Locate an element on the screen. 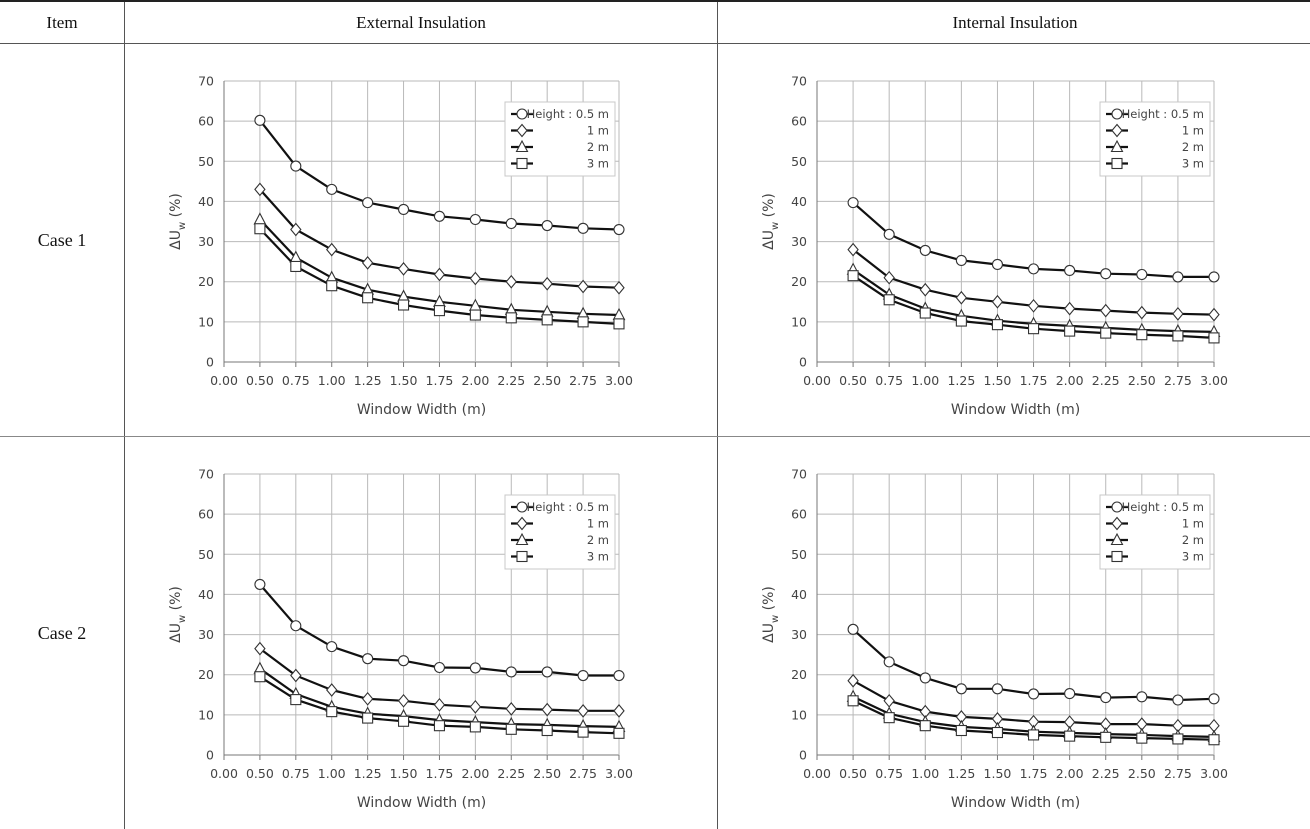 The image size is (1310, 829). x-tick-label: 0.75 is located at coordinates (296, 773).